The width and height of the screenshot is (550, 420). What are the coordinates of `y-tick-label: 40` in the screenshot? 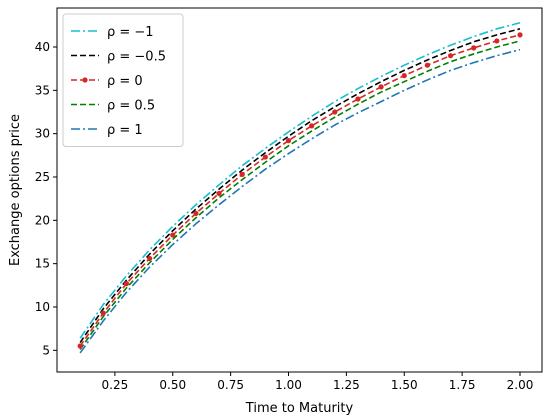 It's located at (42, 47).